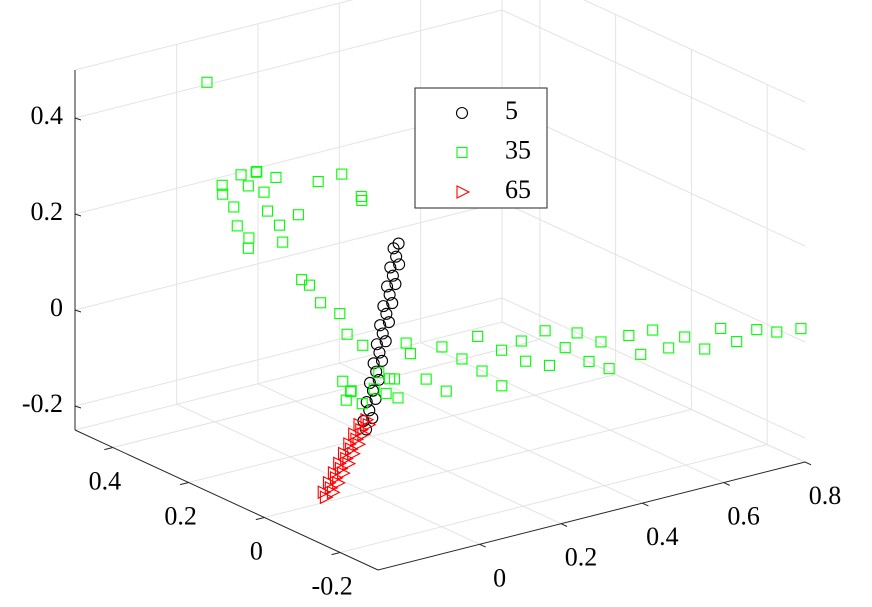  Describe the element at coordinates (47, 211) in the screenshot. I see `z-tick-label: 0.2` at that location.